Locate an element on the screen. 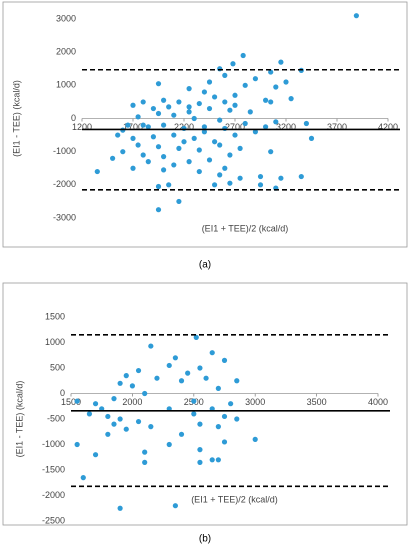  y-tick-label: 0 is located at coordinates (73, 118).